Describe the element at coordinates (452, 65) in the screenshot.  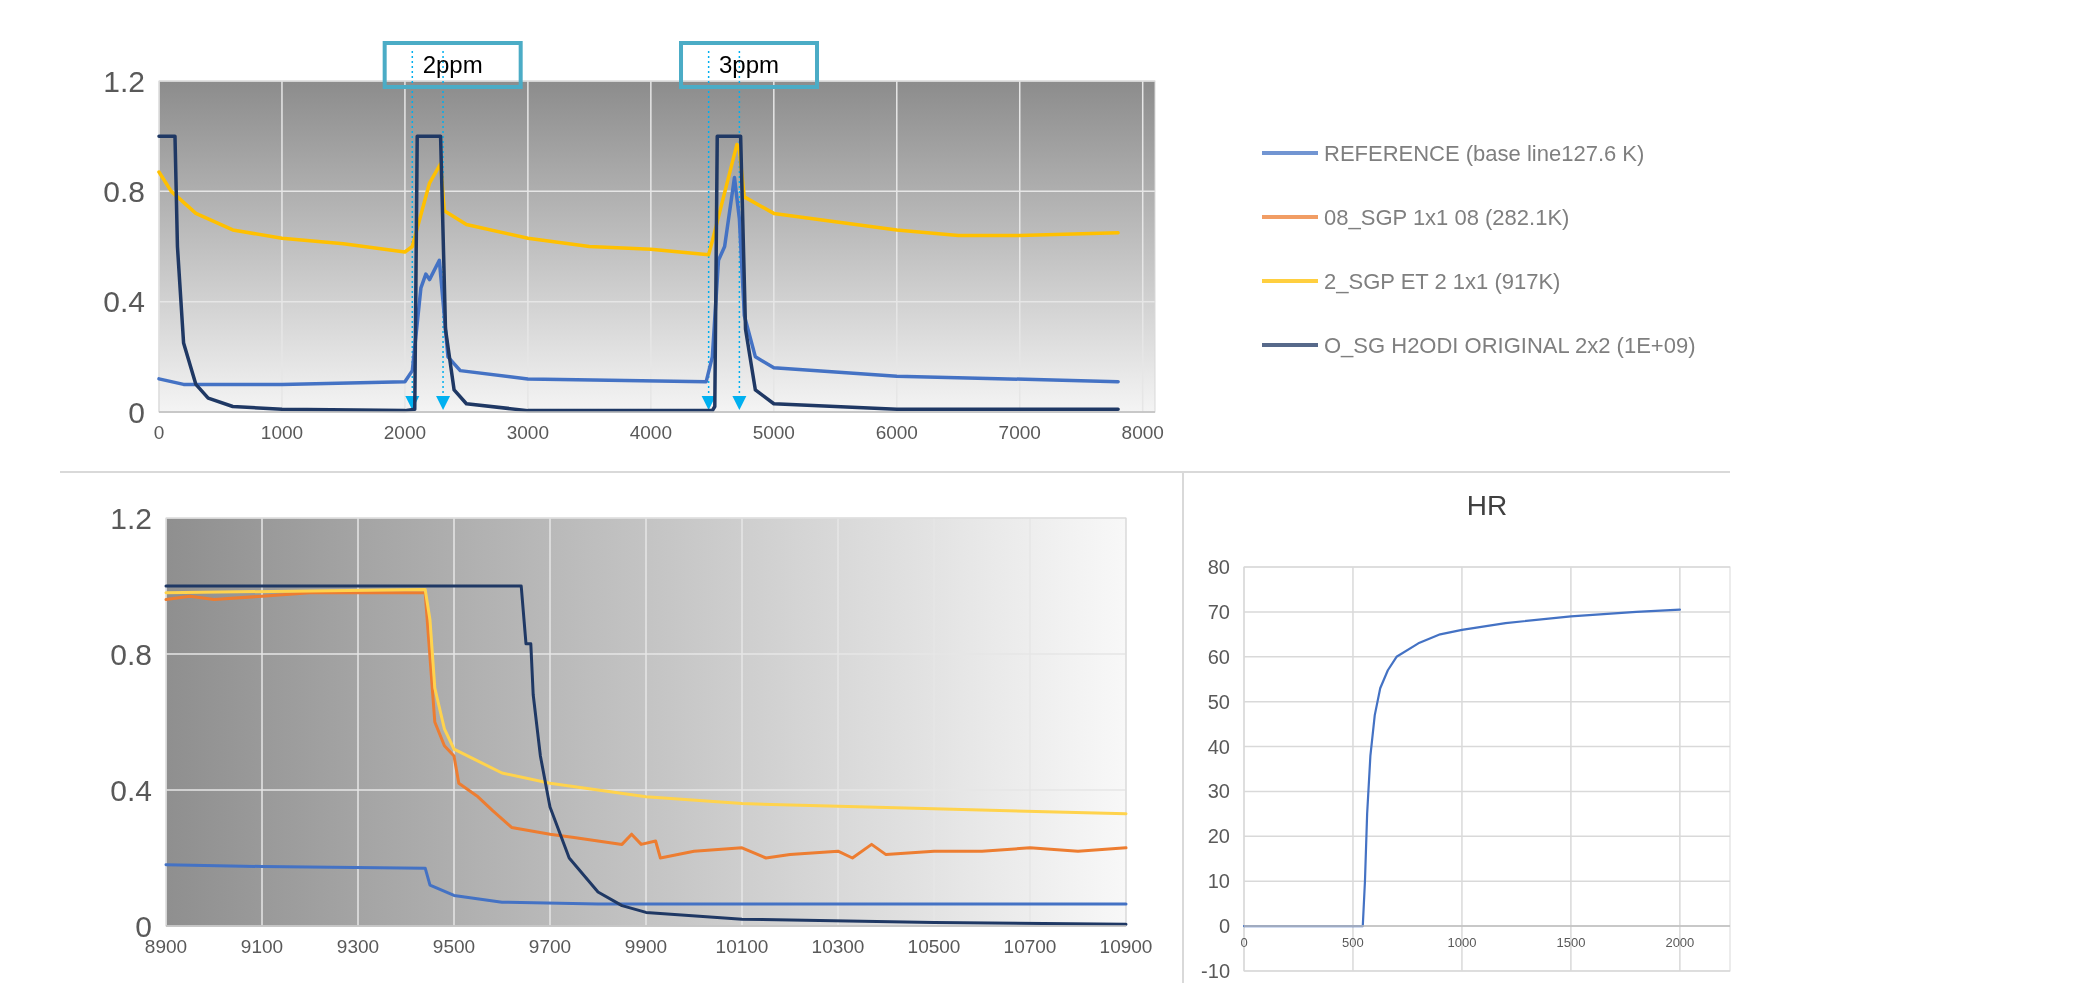
I see `text: 2ppm` at that location.